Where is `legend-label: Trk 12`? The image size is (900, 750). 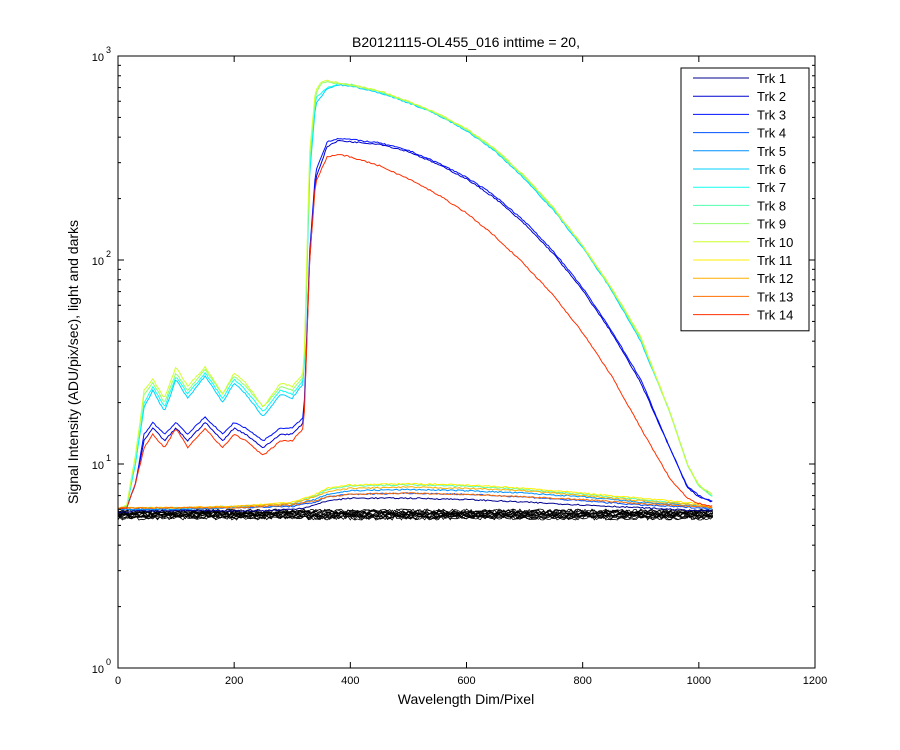
legend-label: Trk 12 is located at coordinates (775, 278).